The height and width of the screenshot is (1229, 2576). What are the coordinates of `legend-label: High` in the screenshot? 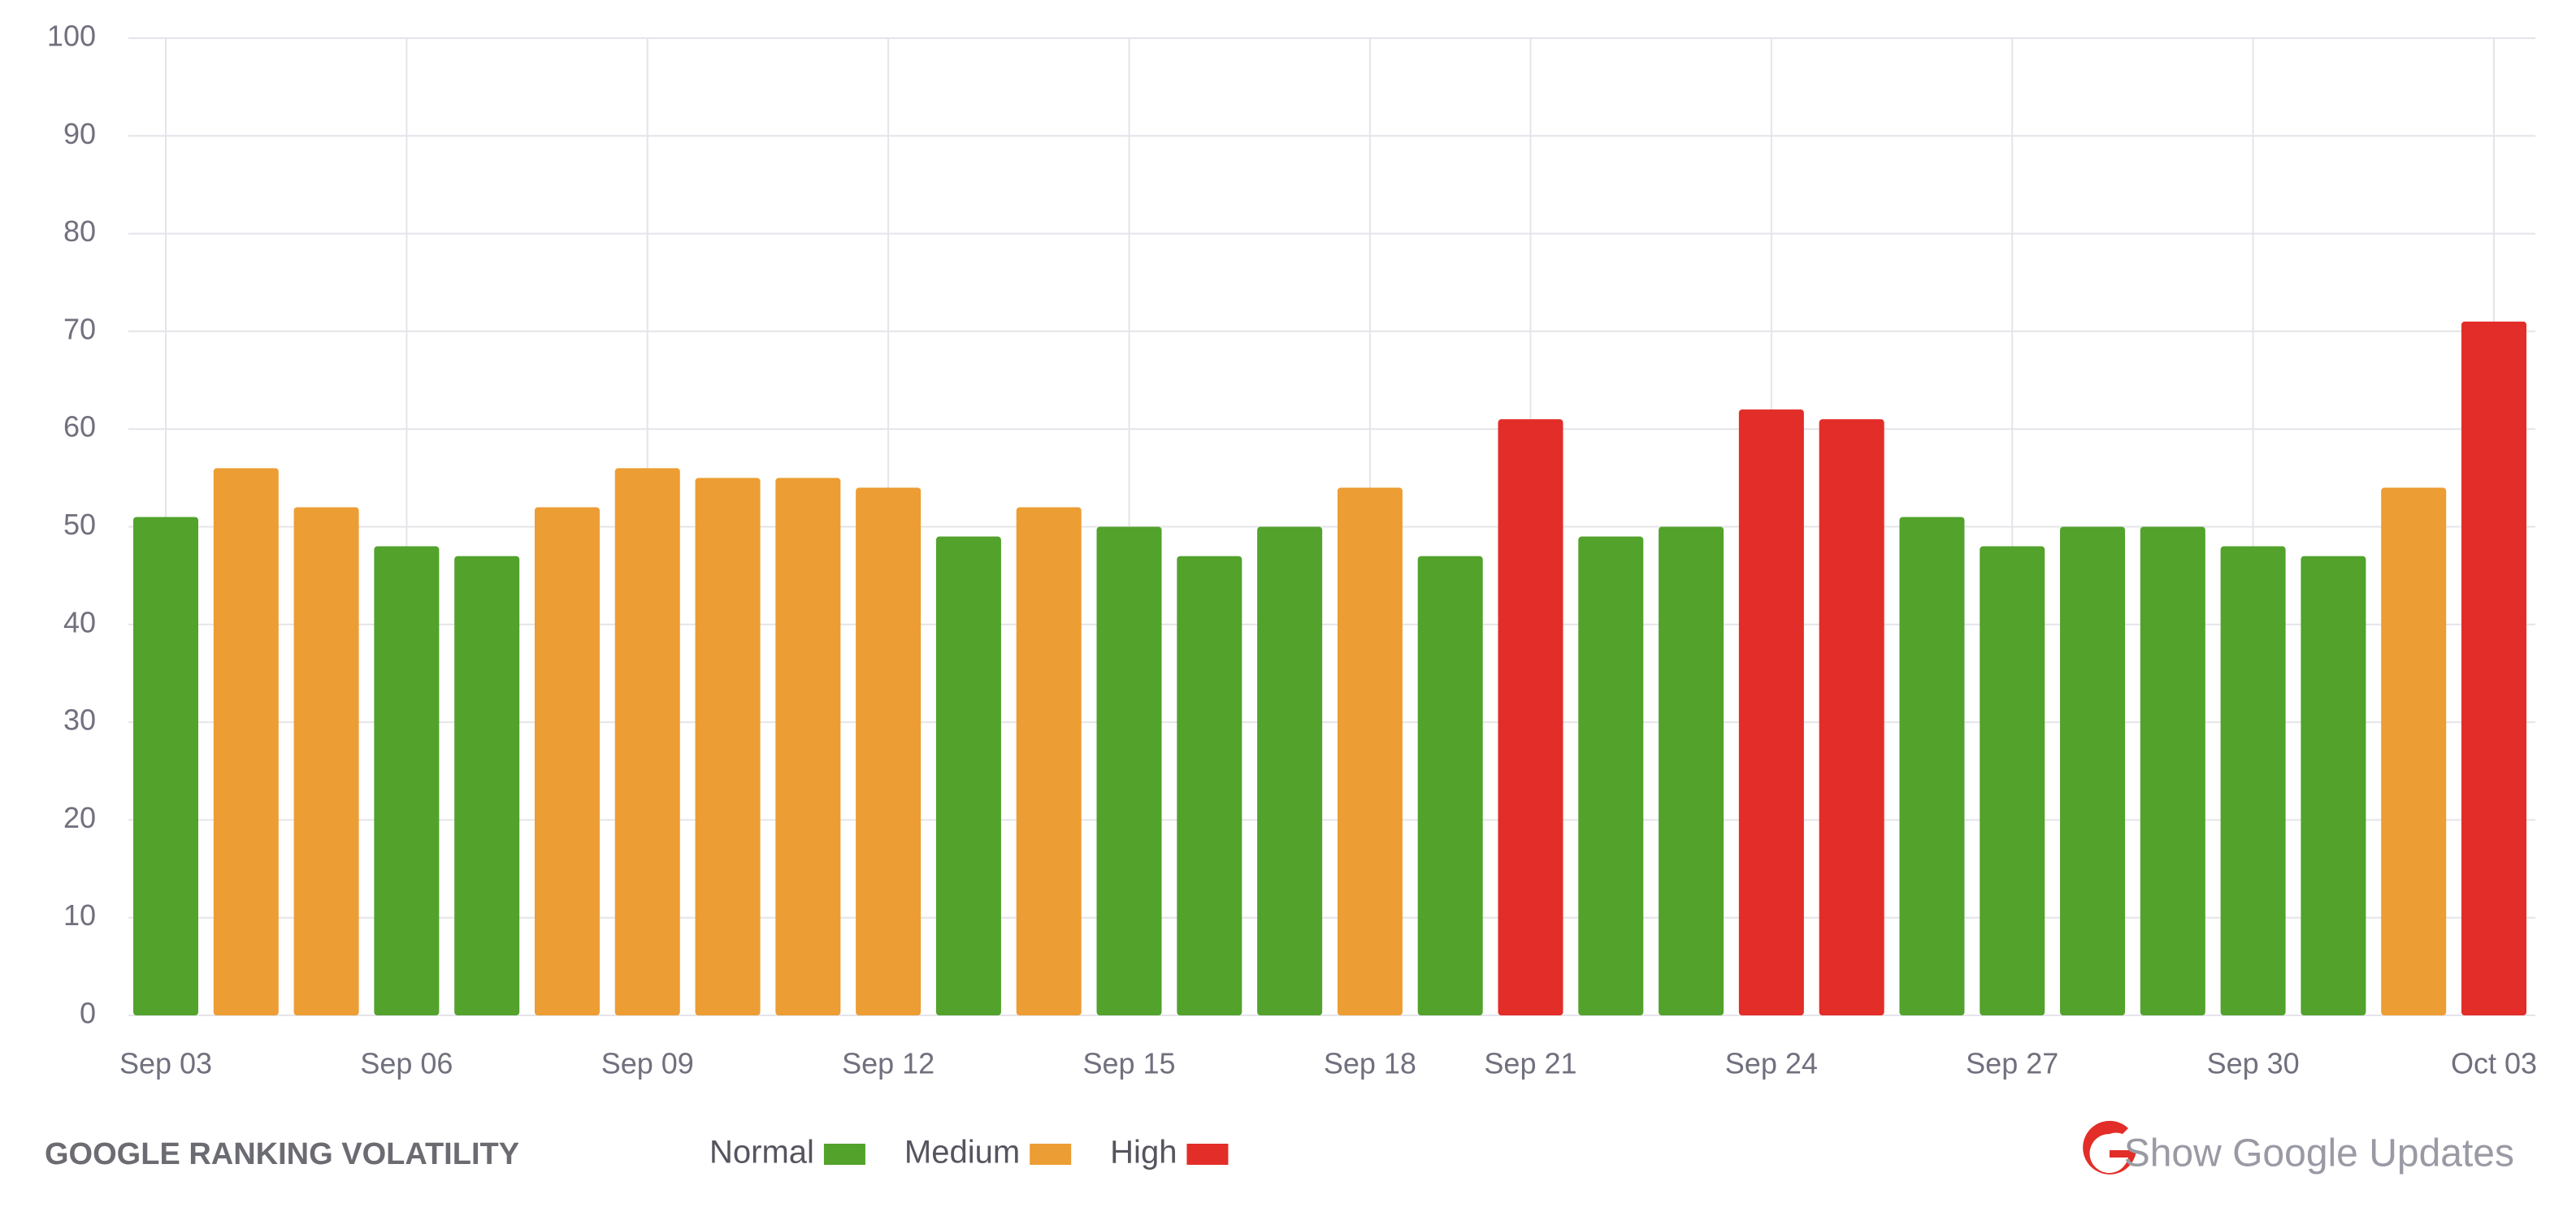 It's located at (1143, 1153).